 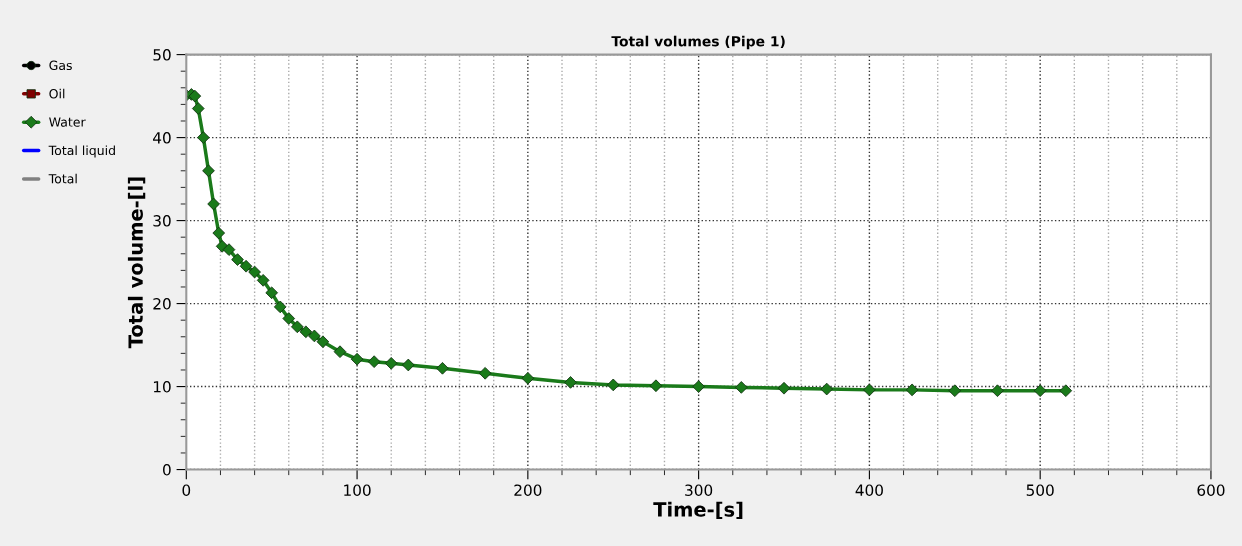 What do you see at coordinates (62, 178) in the screenshot?
I see `legend-label: Total` at bounding box center [62, 178].